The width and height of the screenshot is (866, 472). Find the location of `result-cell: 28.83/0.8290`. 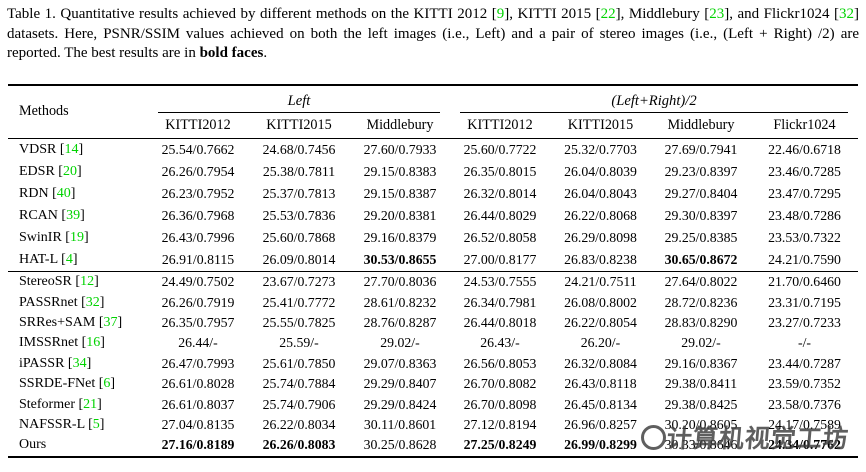

result-cell: 28.83/0.8290 is located at coordinates (701, 323).